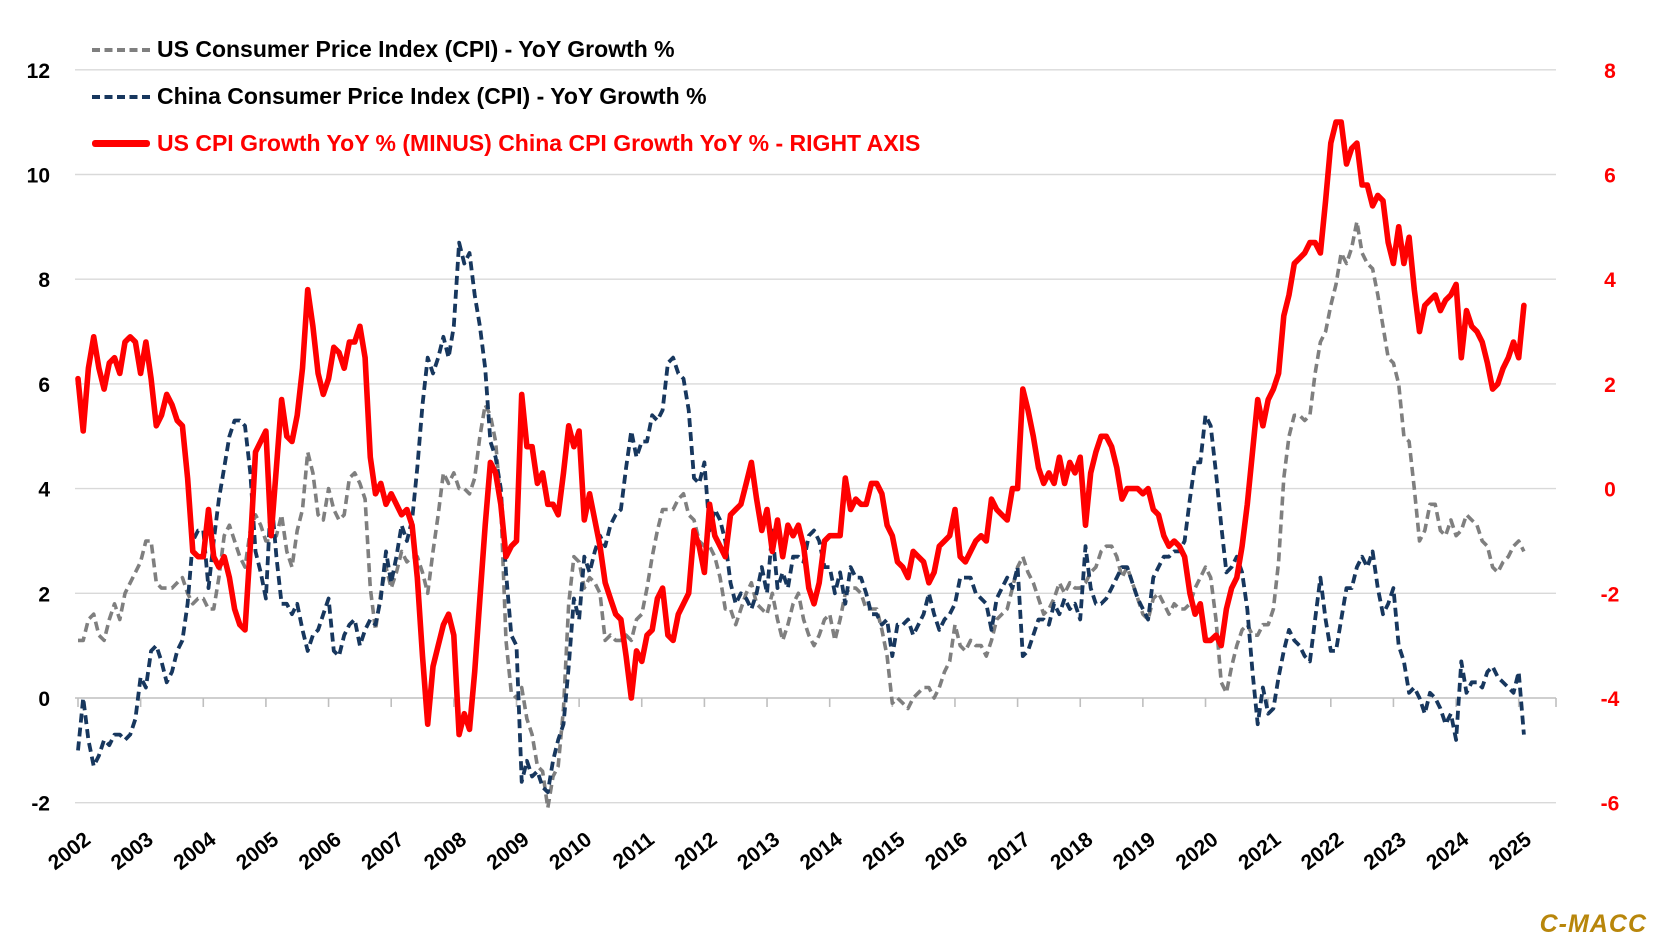 This screenshot has height=949, width=1669. What do you see at coordinates (121, 96) in the screenshot?
I see `china-cpi-dashed-line-swatch` at bounding box center [121, 96].